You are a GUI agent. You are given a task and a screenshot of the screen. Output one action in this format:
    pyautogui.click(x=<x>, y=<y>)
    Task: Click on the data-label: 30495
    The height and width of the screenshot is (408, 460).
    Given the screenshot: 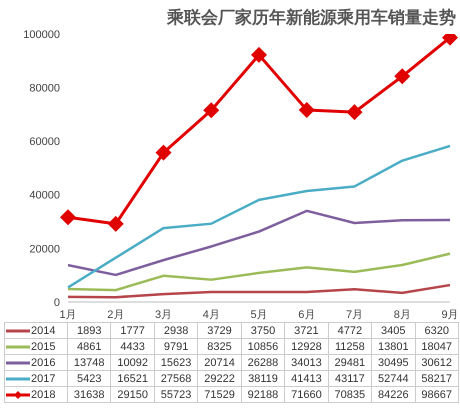 What is the action you would take?
    pyautogui.click(x=393, y=362)
    